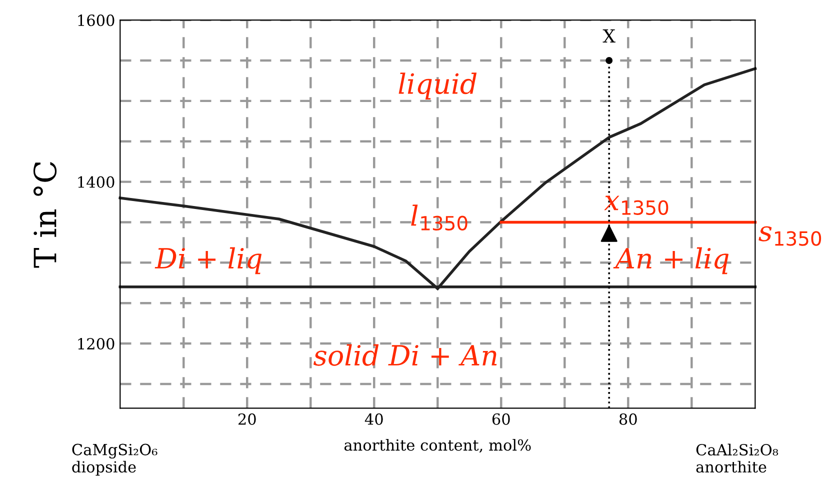 Image resolution: width=840 pixels, height=478 pixels. Describe the element at coordinates (405, 355) in the screenshot. I see `annotation: solid Di + An` at that location.